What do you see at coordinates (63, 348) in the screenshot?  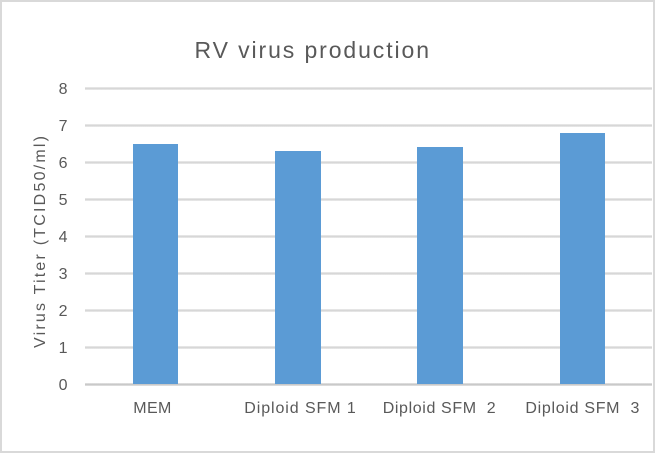 I see `svg-text: 1` at bounding box center [63, 348].